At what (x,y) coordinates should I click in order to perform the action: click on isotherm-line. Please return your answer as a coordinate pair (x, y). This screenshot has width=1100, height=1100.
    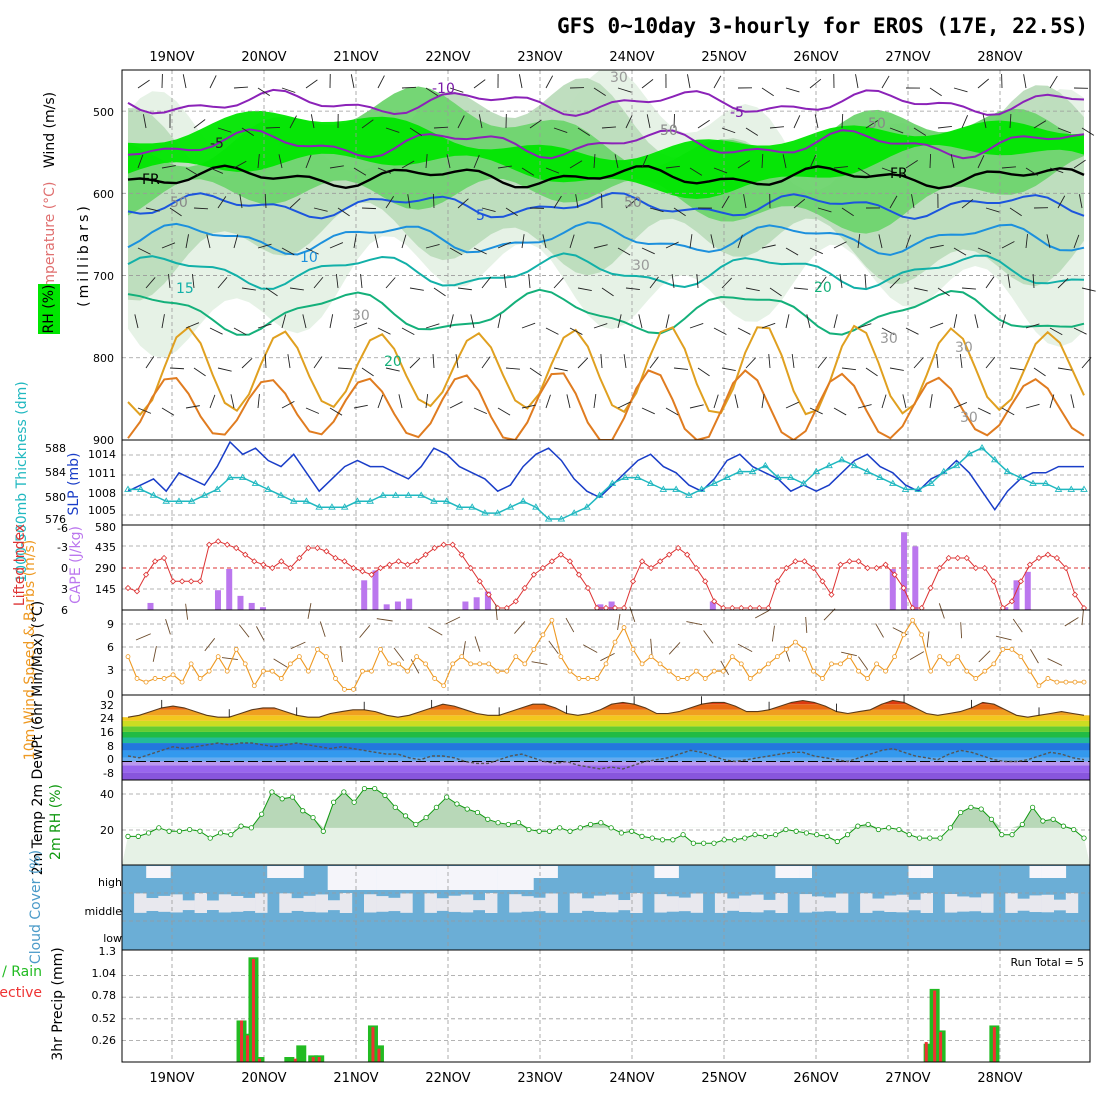
    Looking at the image, I should click on (606, 144).